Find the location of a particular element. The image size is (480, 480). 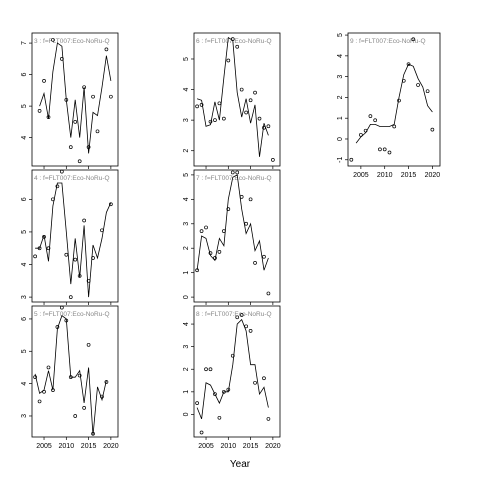

panel: 7 : f=FLT007:Eco-NoRu-Q 0 1 2 3 4 5 is located at coordinates (232, 237).